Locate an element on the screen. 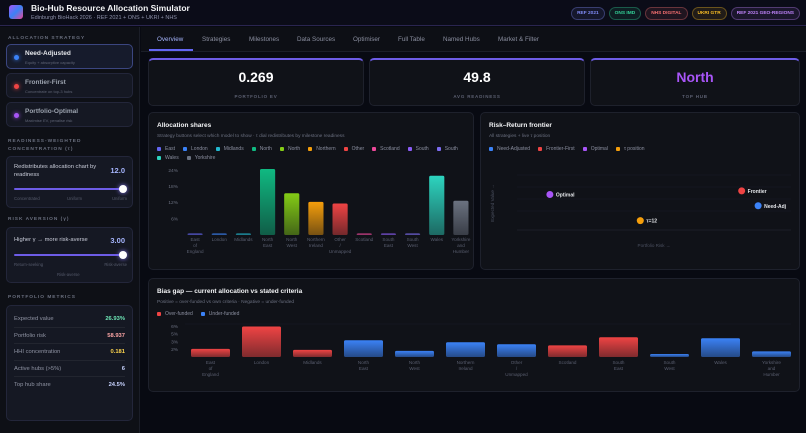 This screenshot has height=433, width=806. bar-london is located at coordinates (219, 234).